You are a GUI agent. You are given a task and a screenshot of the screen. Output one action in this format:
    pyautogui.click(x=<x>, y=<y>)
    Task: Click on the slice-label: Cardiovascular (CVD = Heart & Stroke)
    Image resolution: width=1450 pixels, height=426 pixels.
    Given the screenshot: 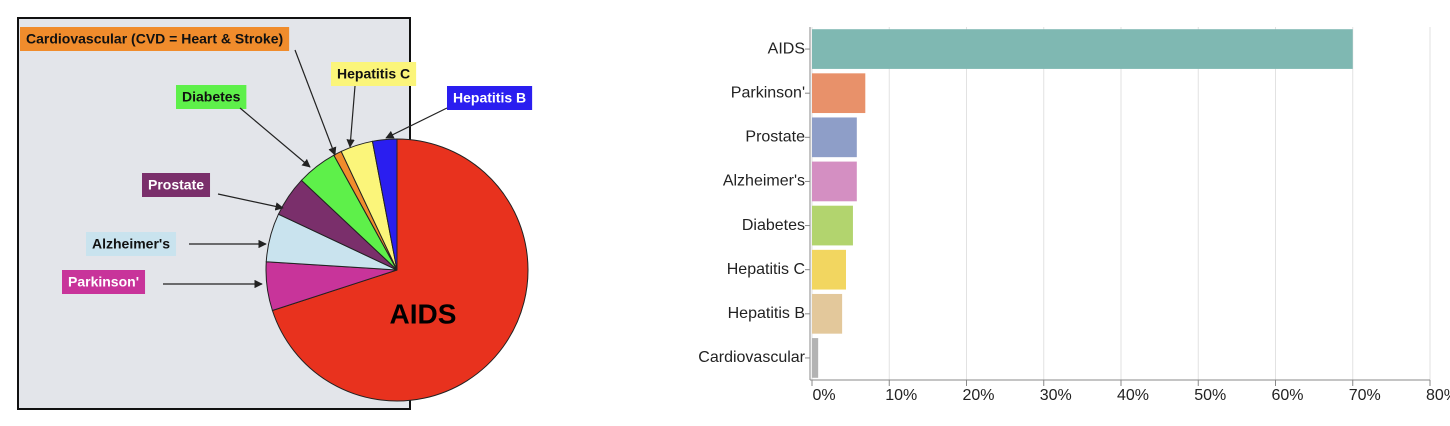 What is the action you would take?
    pyautogui.click(x=154, y=39)
    